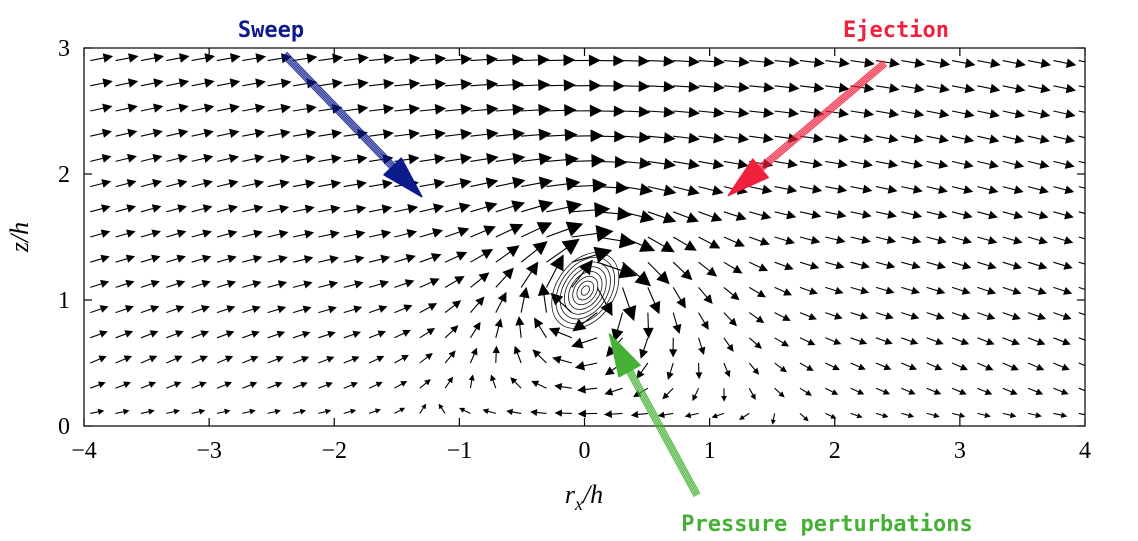 Image resolution: width=1138 pixels, height=541 pixels. Describe the element at coordinates (585, 290) in the screenshot. I see `pressure-contour` at that location.